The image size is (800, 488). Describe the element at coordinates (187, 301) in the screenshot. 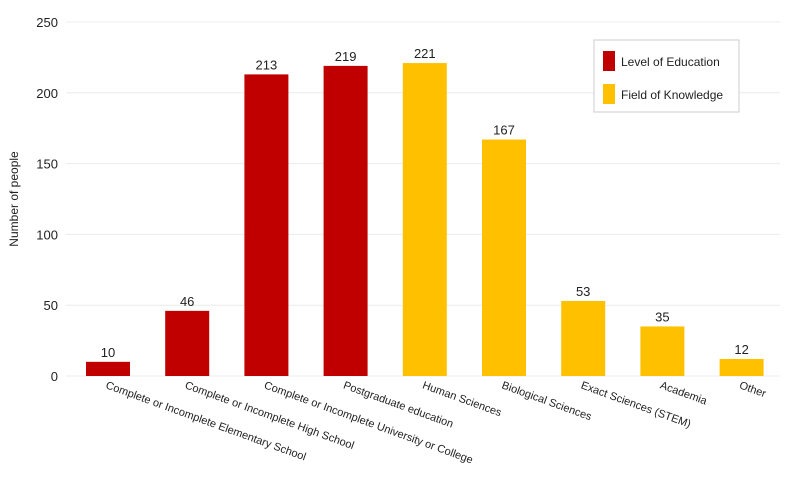

I see `data-label: 46` at that location.